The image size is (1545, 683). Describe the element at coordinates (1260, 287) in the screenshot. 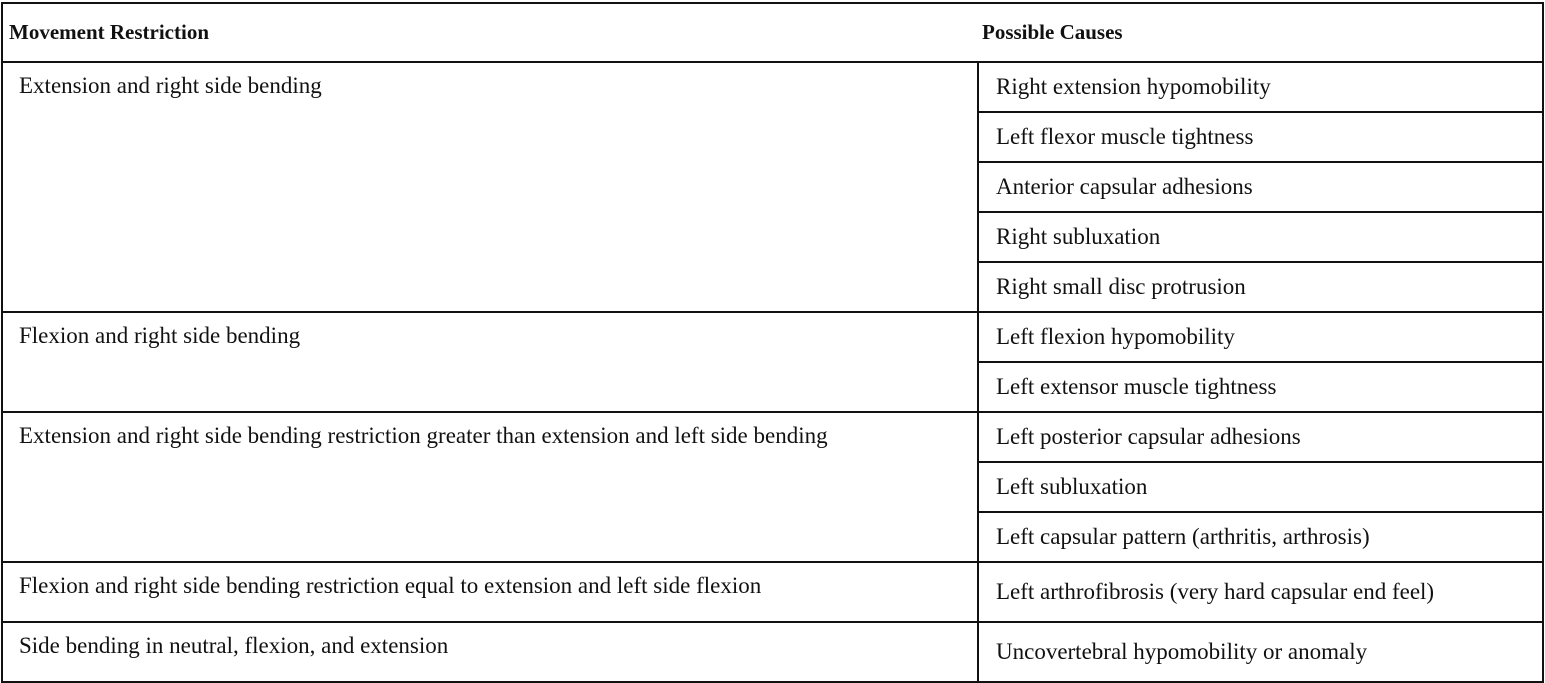

I see `possible-cause-cell: Right small disc protrusion` at that location.